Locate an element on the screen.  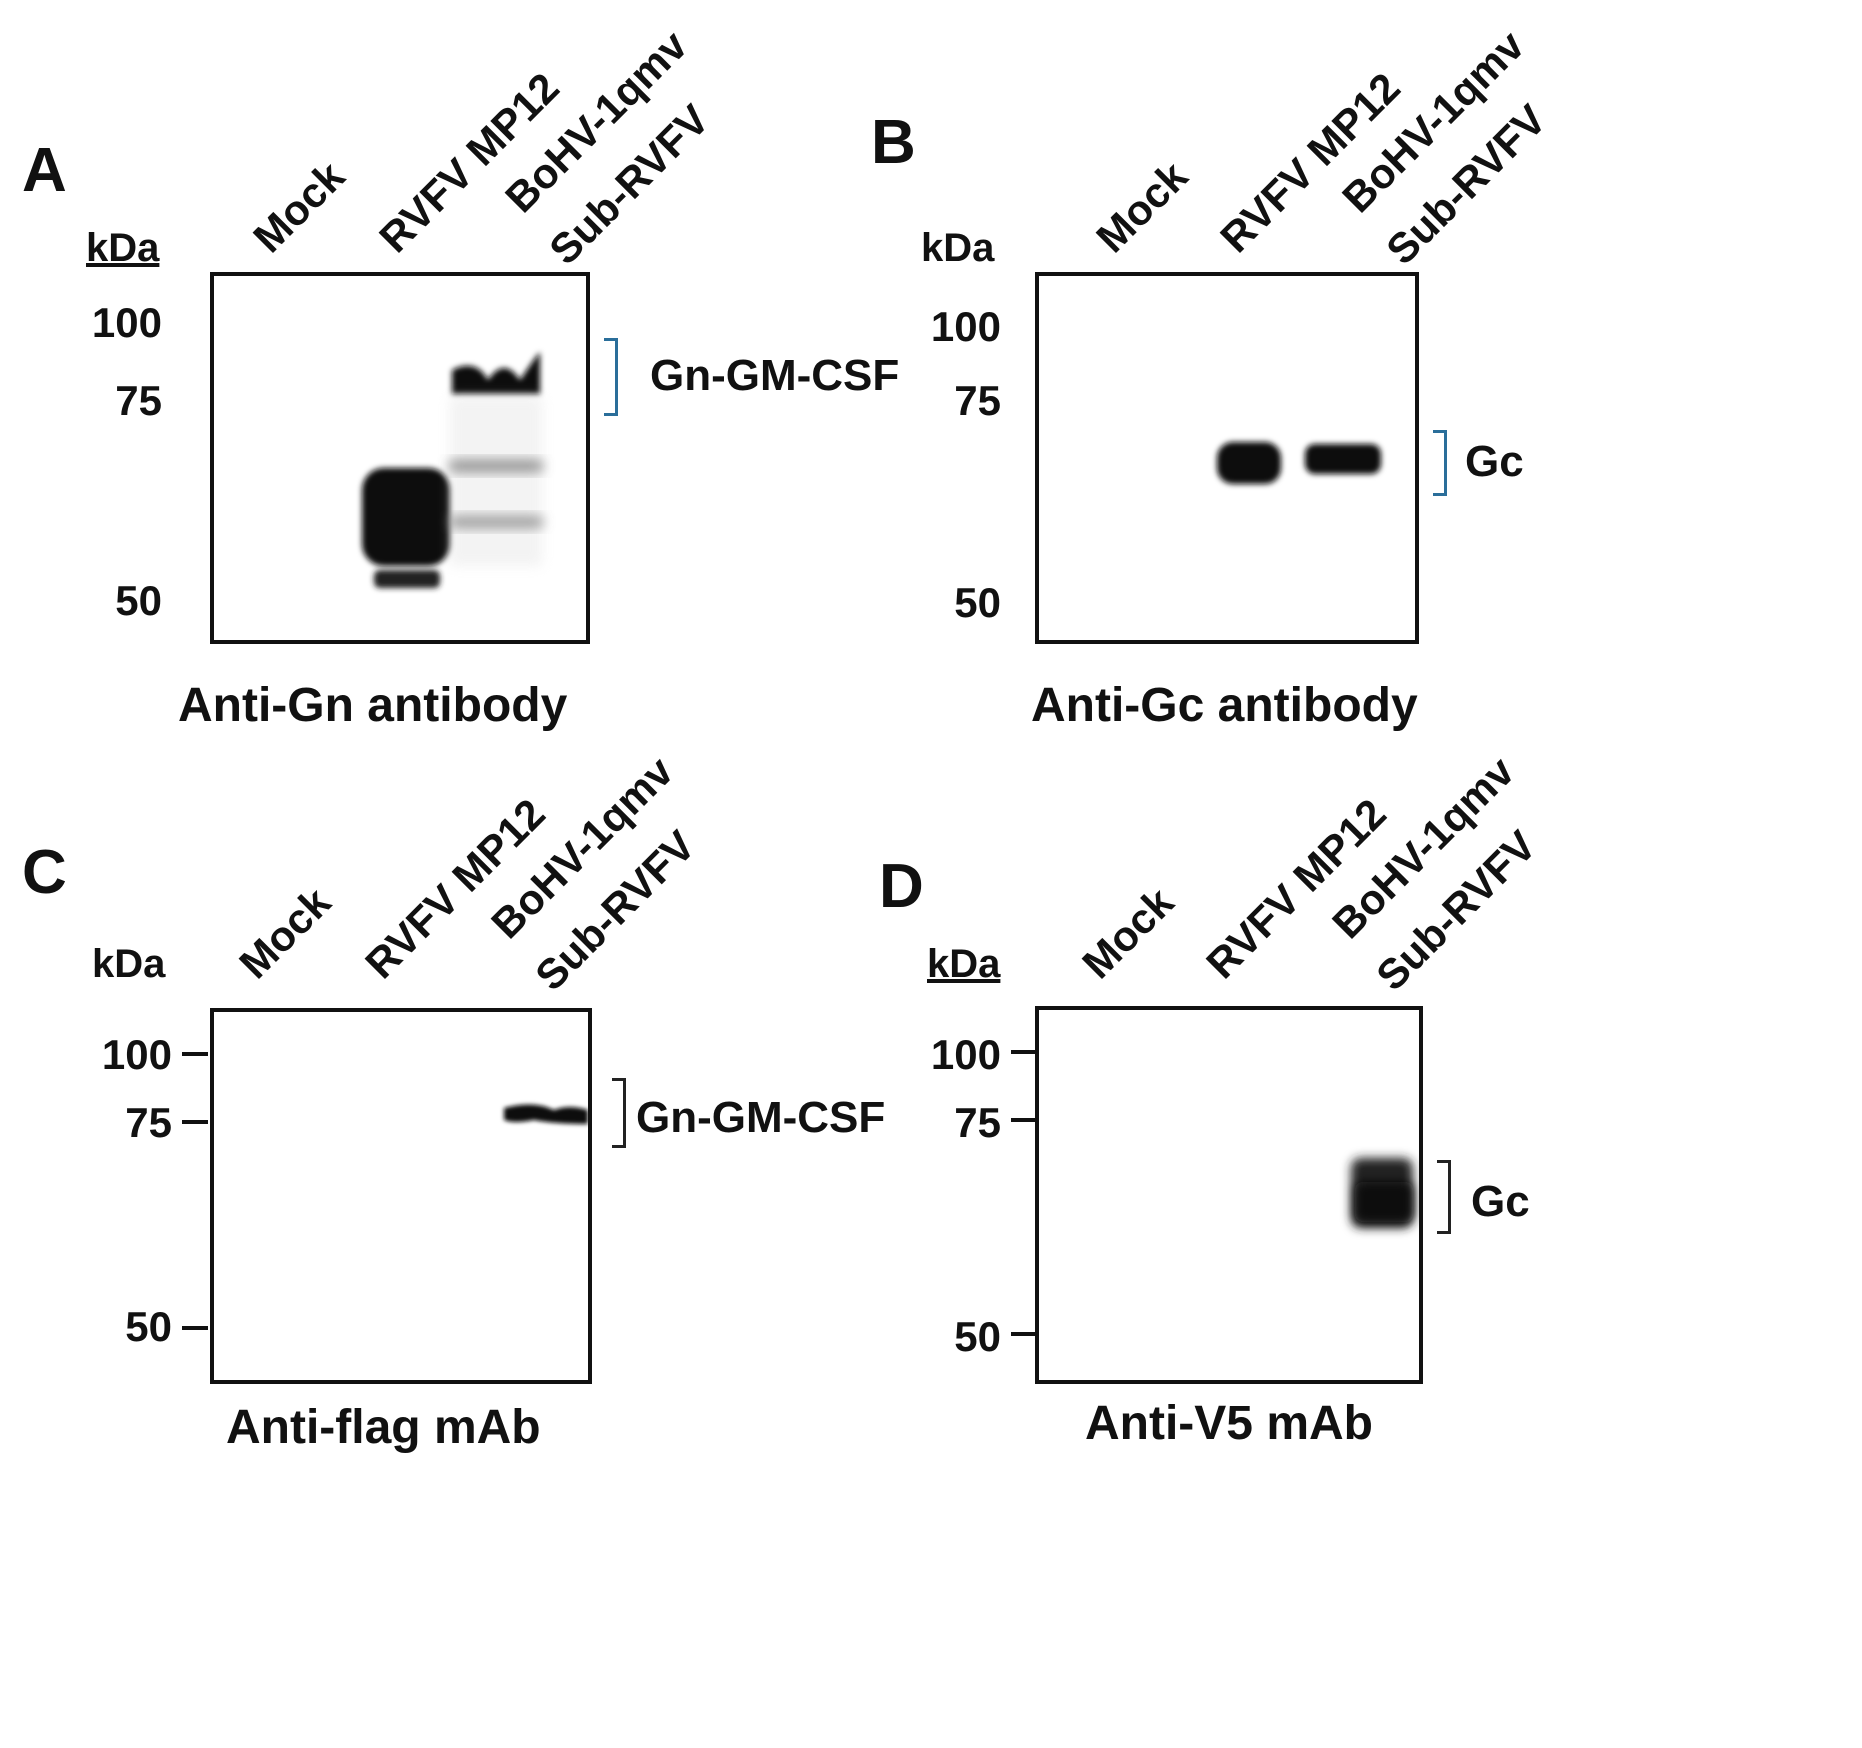
panel-caption: Anti-flag mAb is located at coordinates (383, 1427).